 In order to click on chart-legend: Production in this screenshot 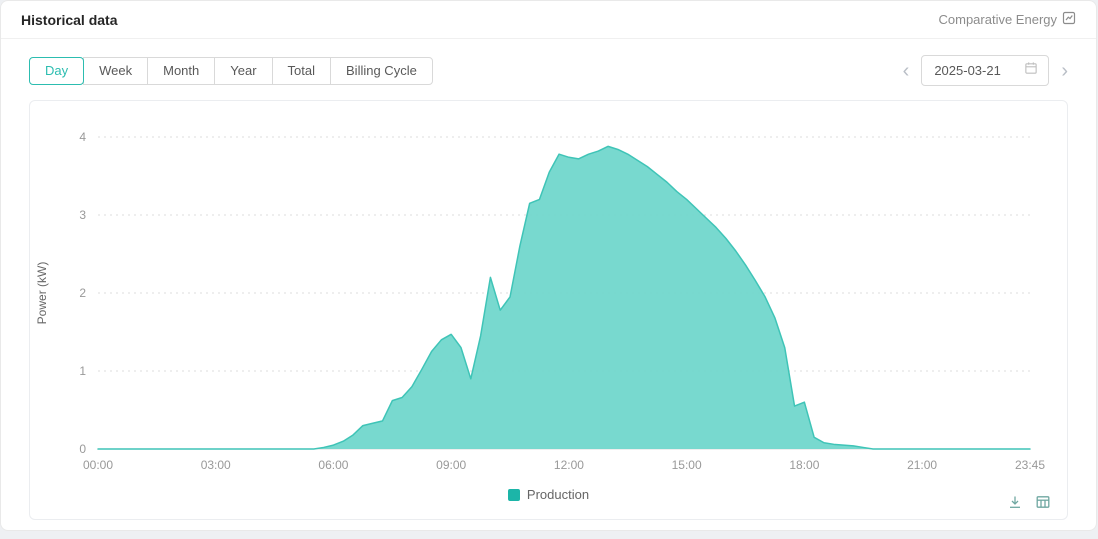, I will do `click(548, 494)`.